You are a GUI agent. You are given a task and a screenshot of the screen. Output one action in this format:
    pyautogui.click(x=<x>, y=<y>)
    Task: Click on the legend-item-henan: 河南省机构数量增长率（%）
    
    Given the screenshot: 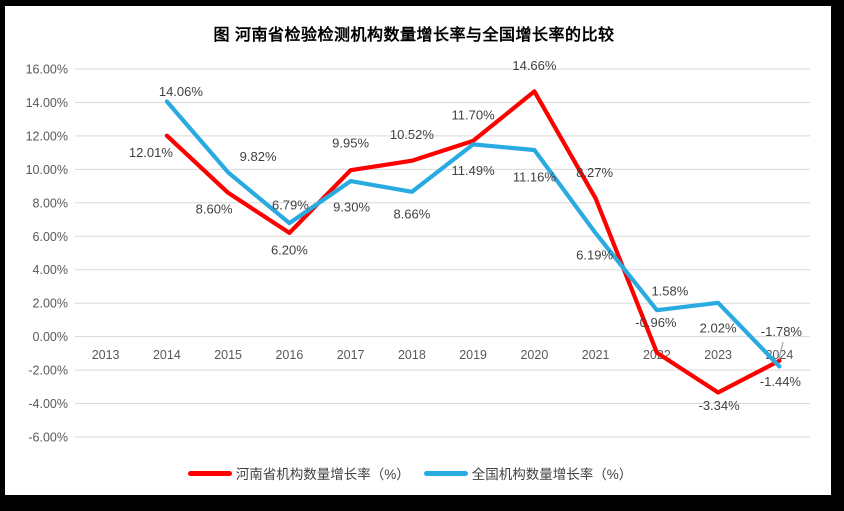 What is the action you would take?
    pyautogui.click(x=298, y=473)
    